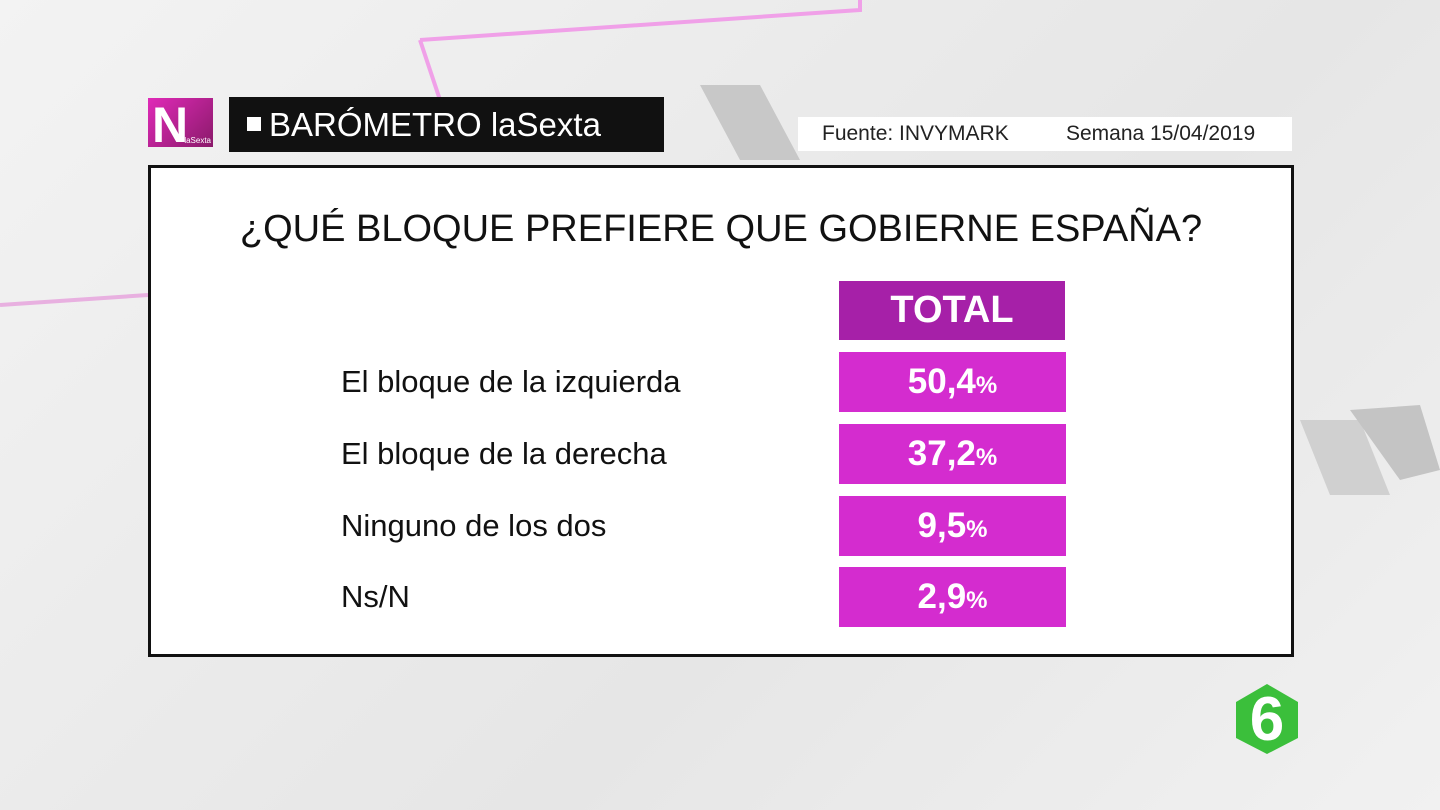 The image size is (1440, 810). What do you see at coordinates (170, 125) in the screenshot?
I see `logo-letter: N` at bounding box center [170, 125].